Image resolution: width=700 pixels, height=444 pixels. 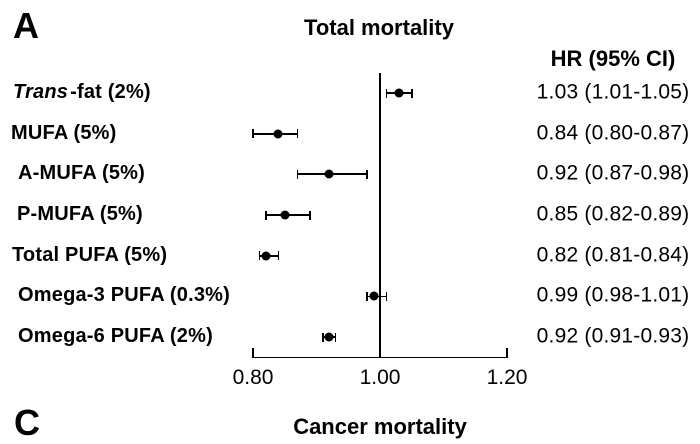 I want to click on row-label: Trans -fat (2%), so click(x=82, y=92).